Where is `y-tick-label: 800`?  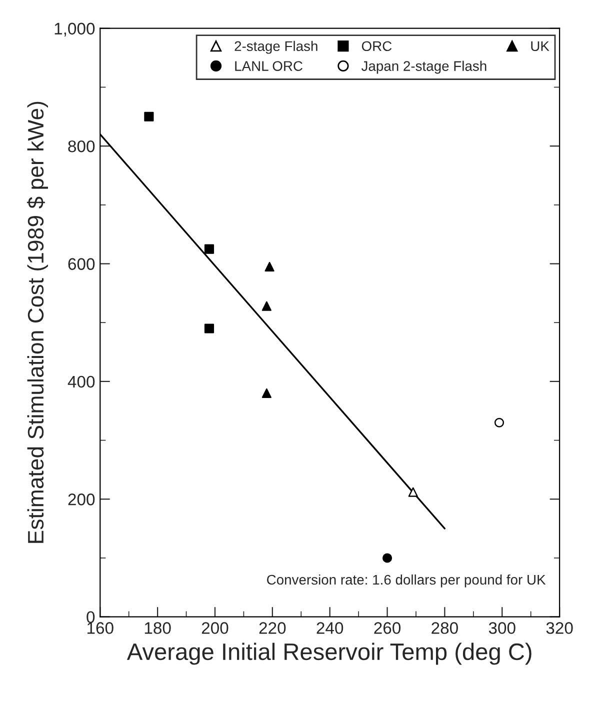
y-tick-label: 800 is located at coordinates (81, 146).